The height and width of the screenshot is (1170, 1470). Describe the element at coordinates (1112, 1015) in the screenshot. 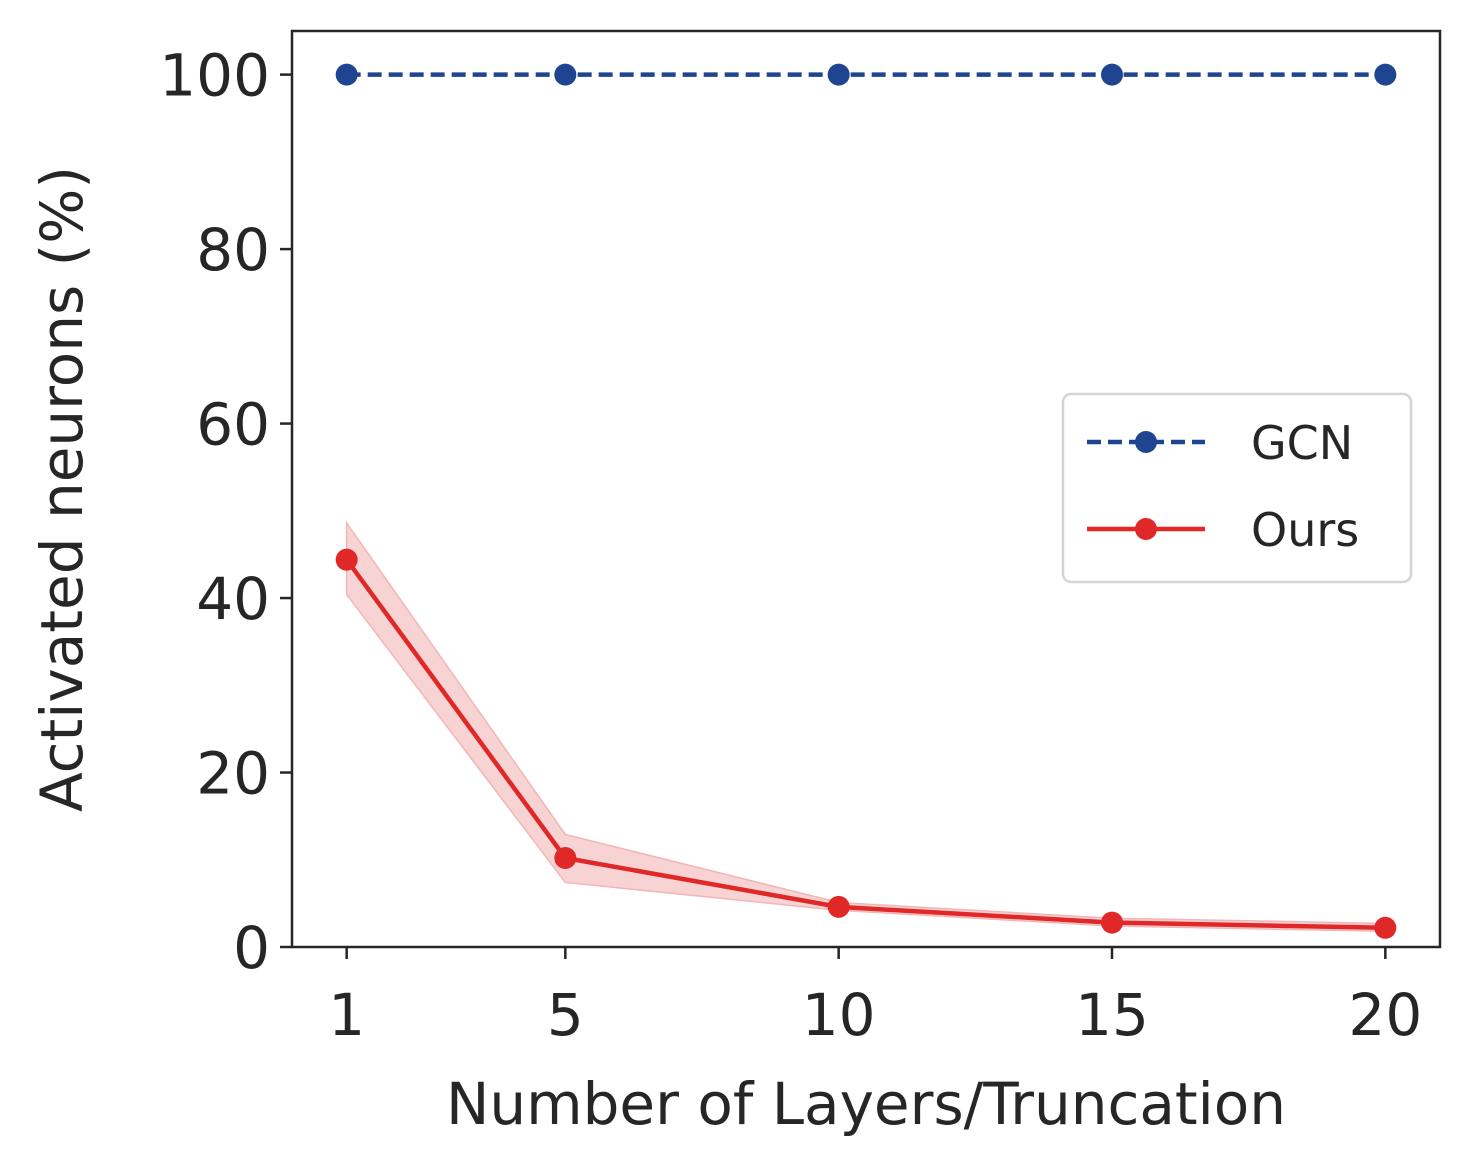

I see `x-tick-label: 15` at that location.